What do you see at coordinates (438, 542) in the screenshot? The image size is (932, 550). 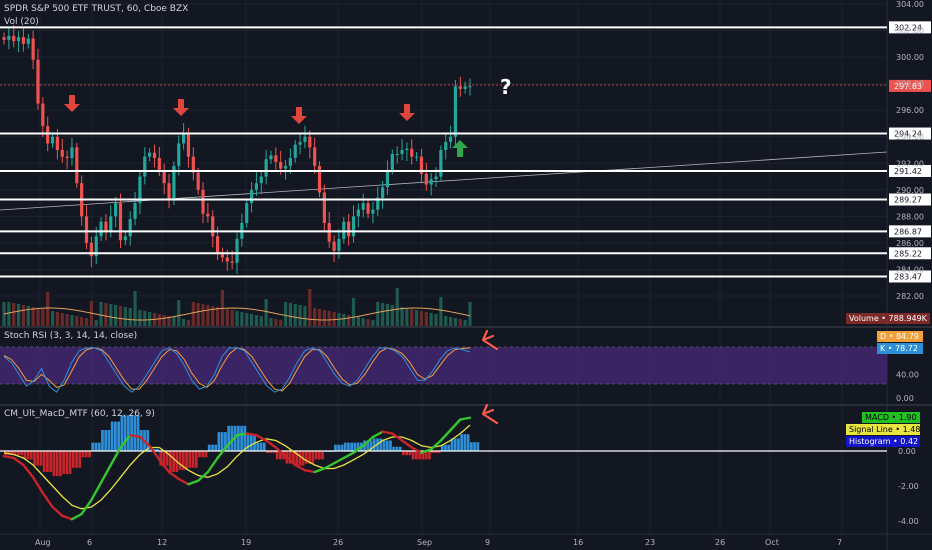 I see `time-axis: Aug 6 12 19 26 Sep 9 16 23 26 Oct 7` at bounding box center [438, 542].